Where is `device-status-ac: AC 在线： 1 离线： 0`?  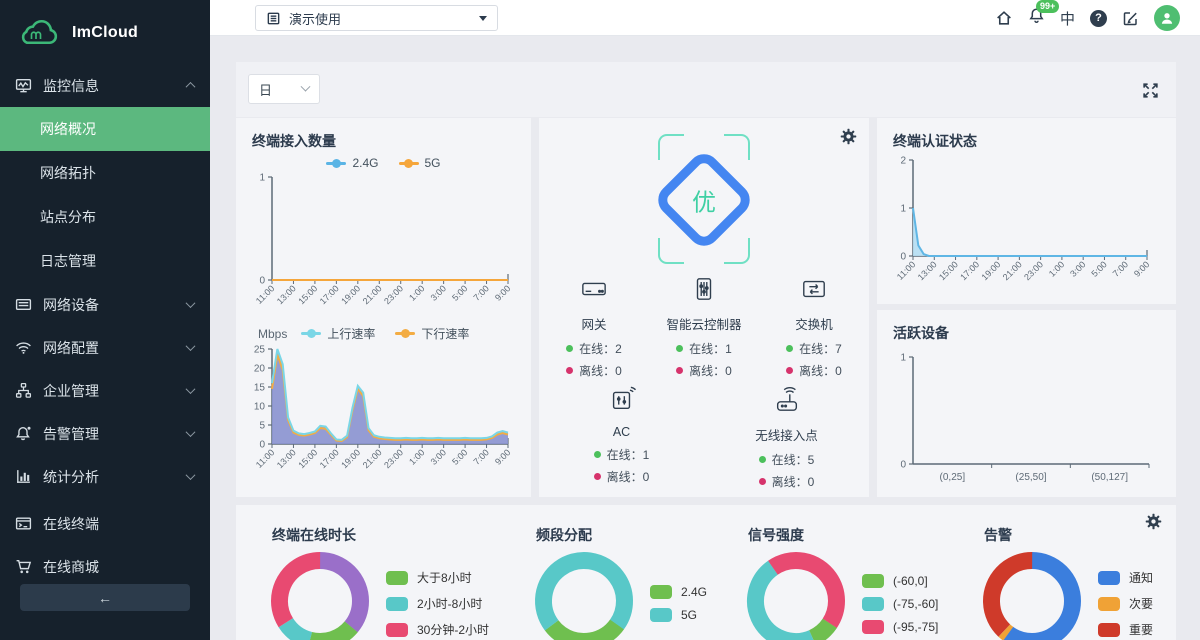 device-status-ac: AC 在线： 1 离线： 0 is located at coordinates (621, 437).